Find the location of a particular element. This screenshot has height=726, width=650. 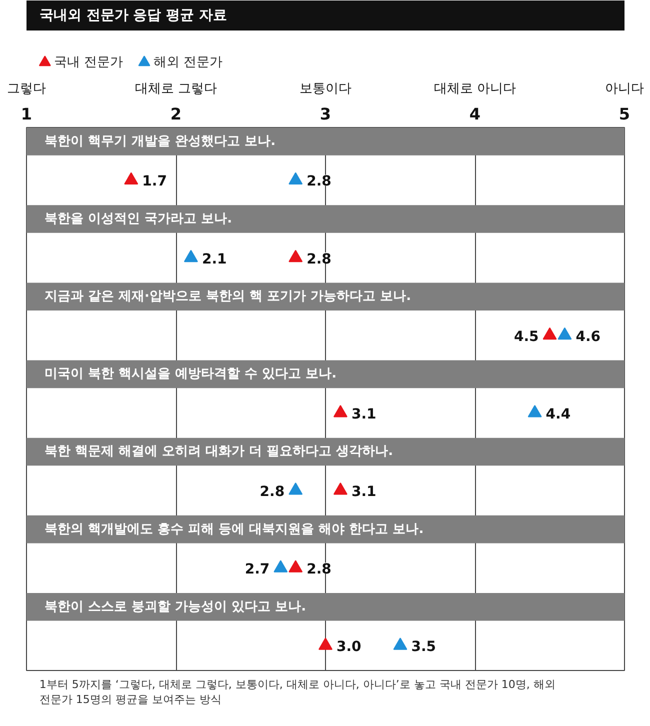

x-tick-label: 4 is located at coordinates (475, 114).